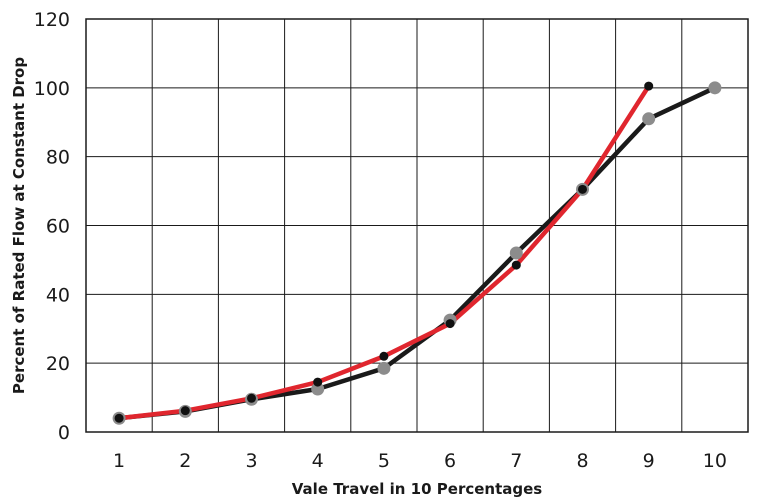  Describe the element at coordinates (715, 461) in the screenshot. I see `x-tick-label: 10` at that location.